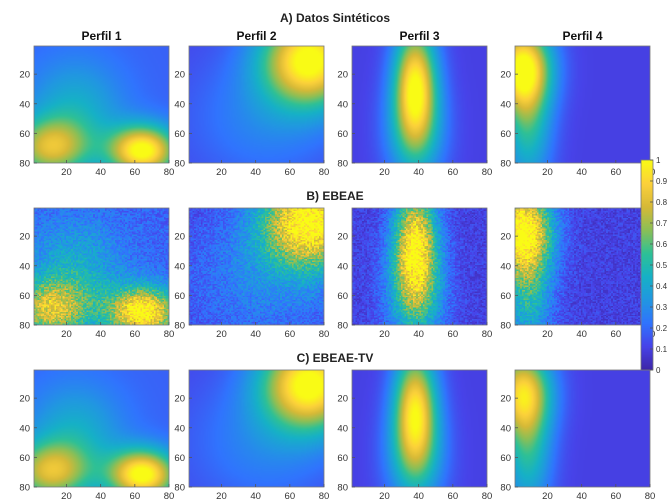 The image size is (670, 500). What do you see at coordinates (654, 265) in the screenshot?
I see `colorbar: 0 0.1 0.2 0.3 0.4 0.5 0.6 0.7 0.8 0.9 1` at bounding box center [654, 265].